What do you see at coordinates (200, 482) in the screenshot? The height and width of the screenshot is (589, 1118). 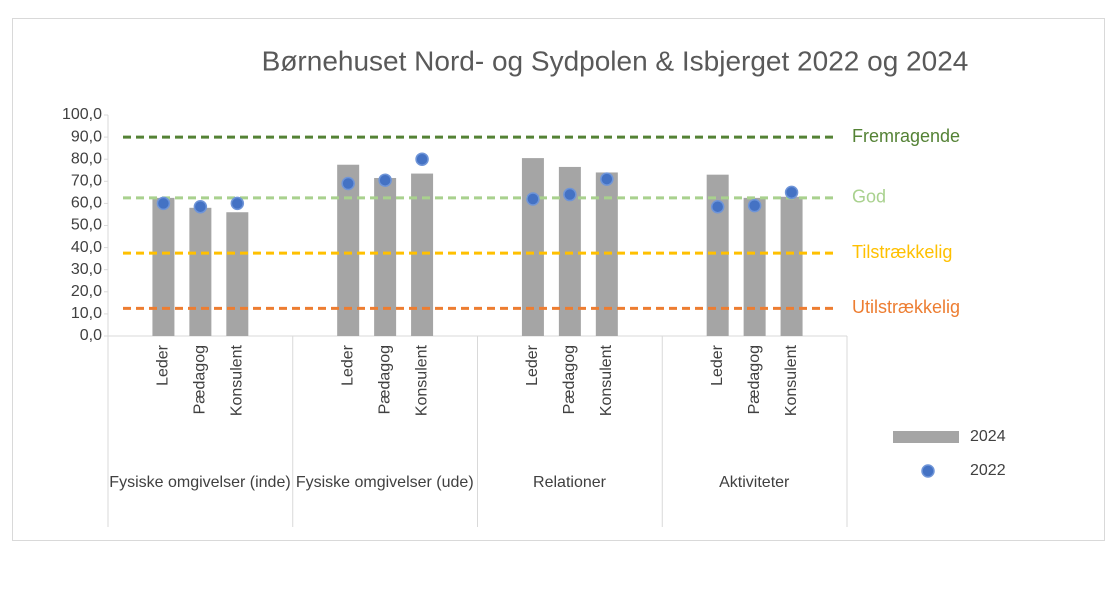 I see `group-label: Fysiske omgivelser (inde)` at bounding box center [200, 482].